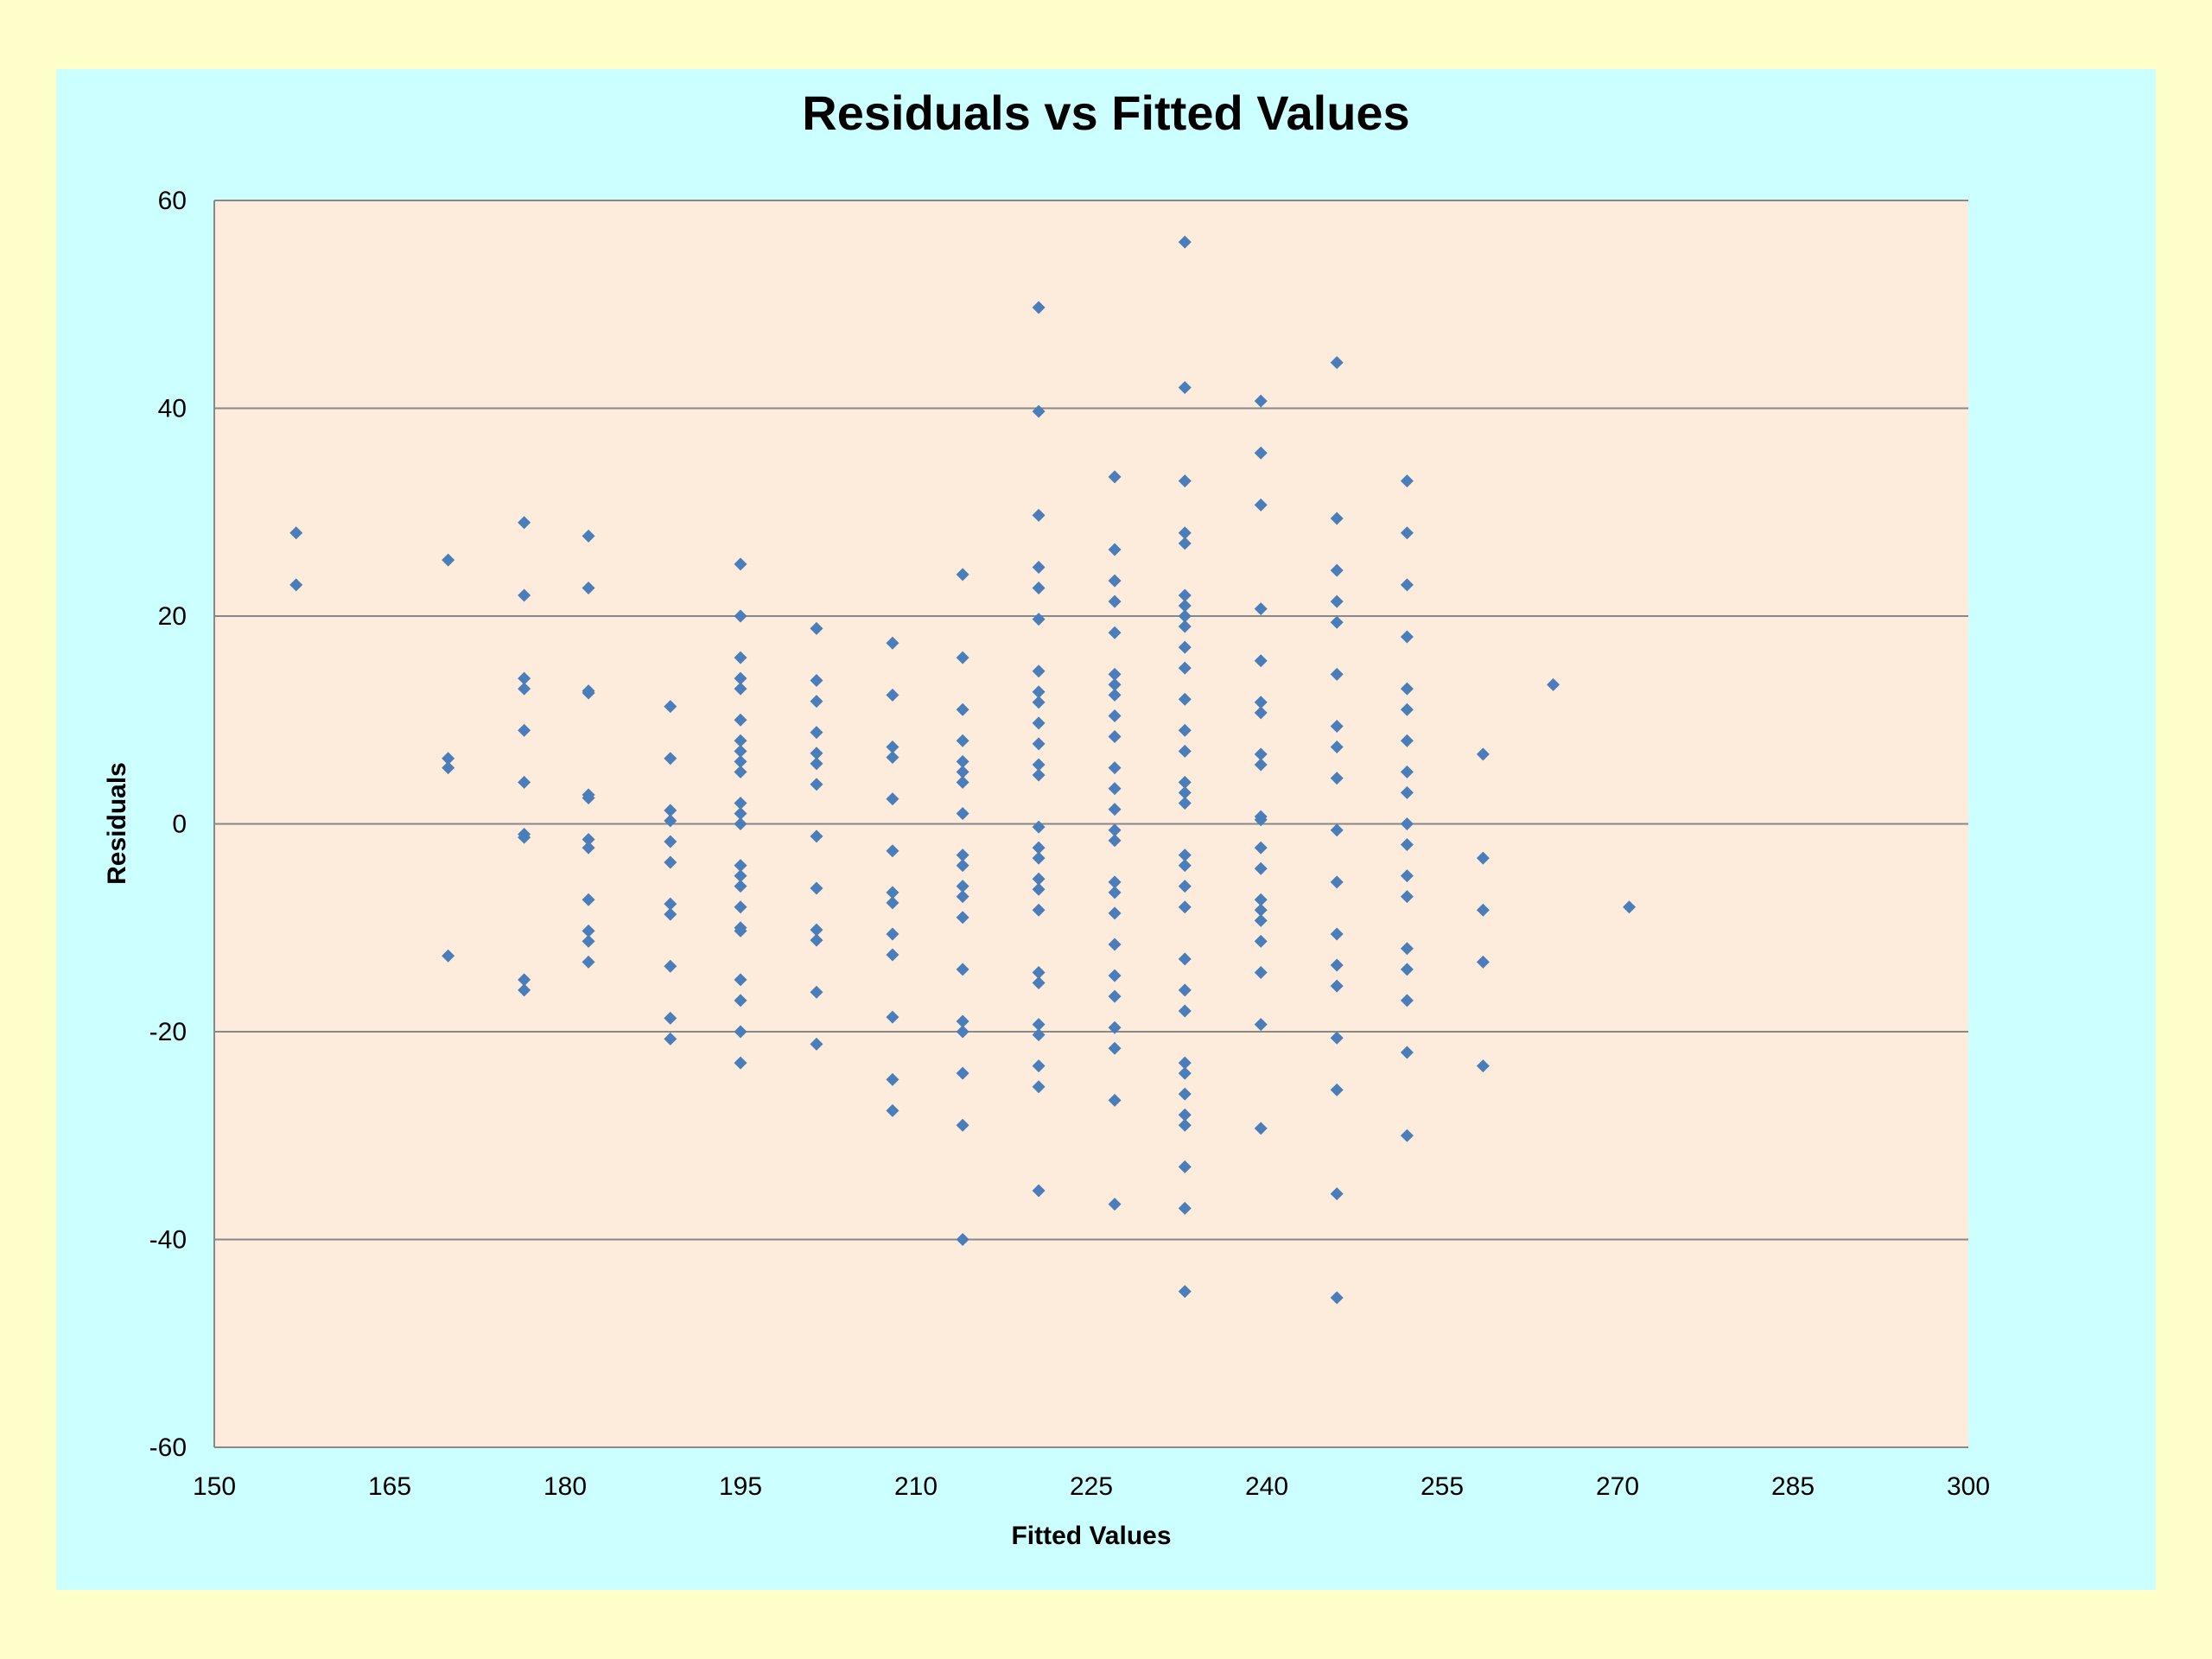 This screenshot has width=2212, height=1659. What do you see at coordinates (172, 409) in the screenshot?
I see `y-tick-label: 40` at bounding box center [172, 409].